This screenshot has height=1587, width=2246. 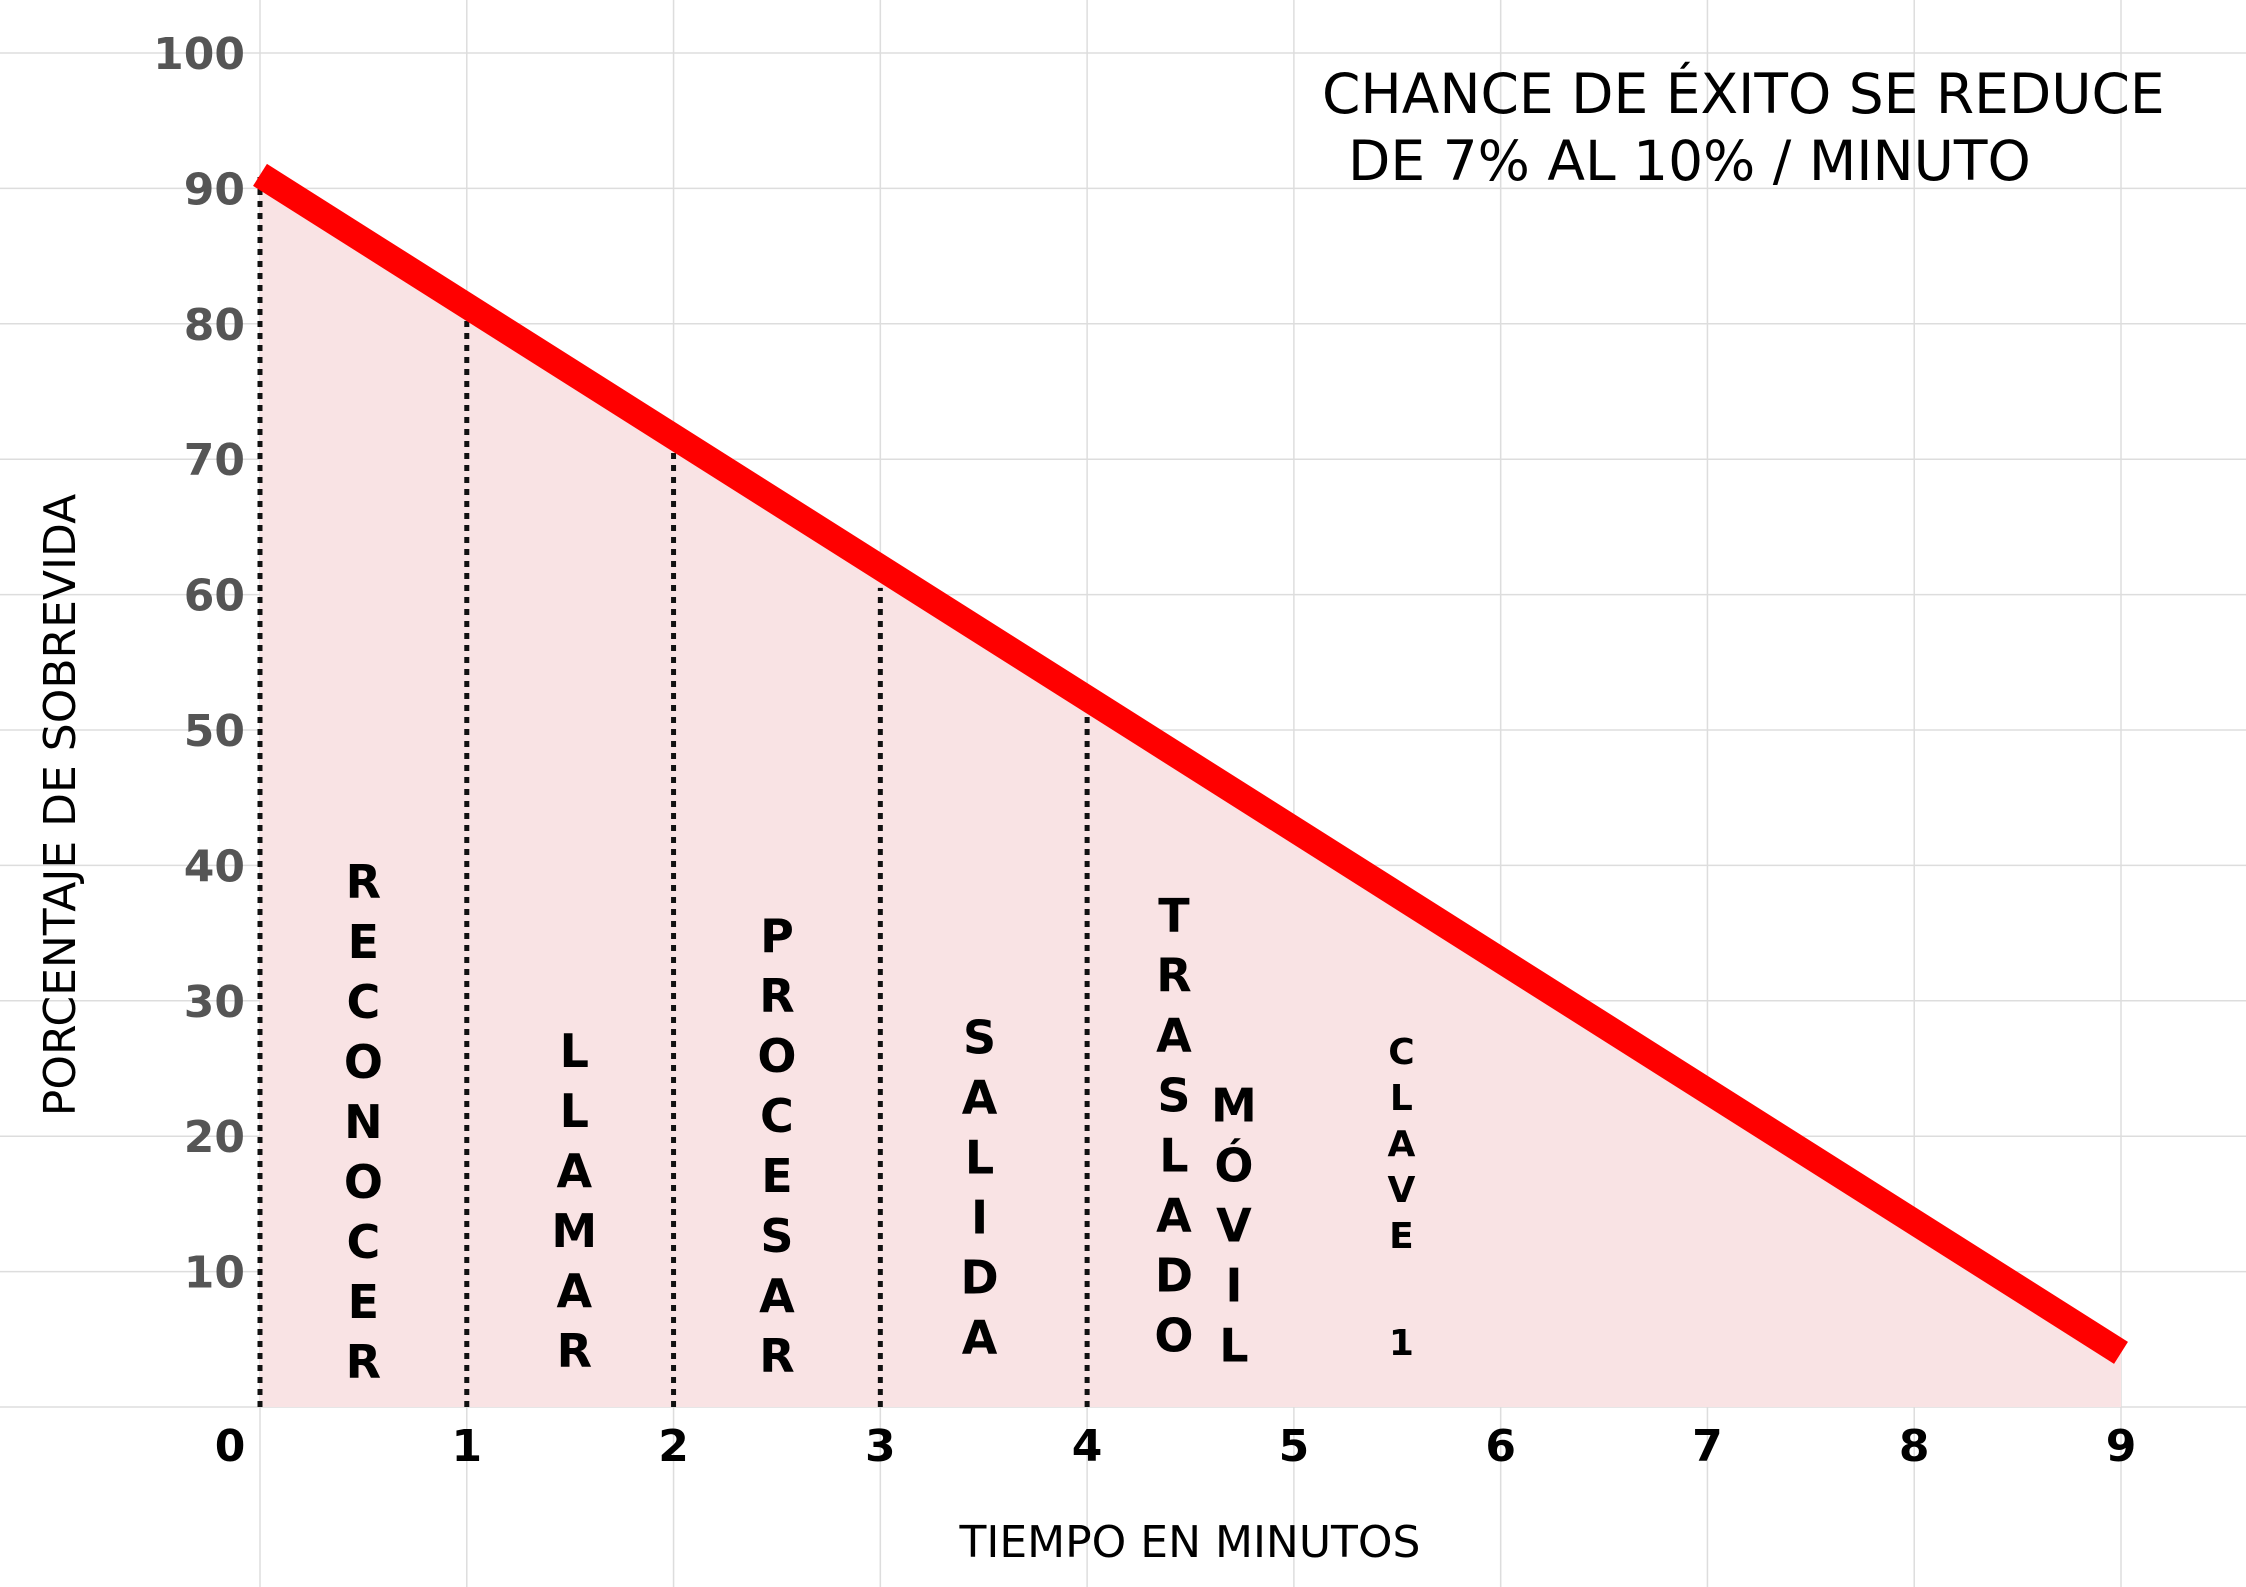 What do you see at coordinates (199, 54) in the screenshot?
I see `y-tick-label-9: 100` at bounding box center [199, 54].